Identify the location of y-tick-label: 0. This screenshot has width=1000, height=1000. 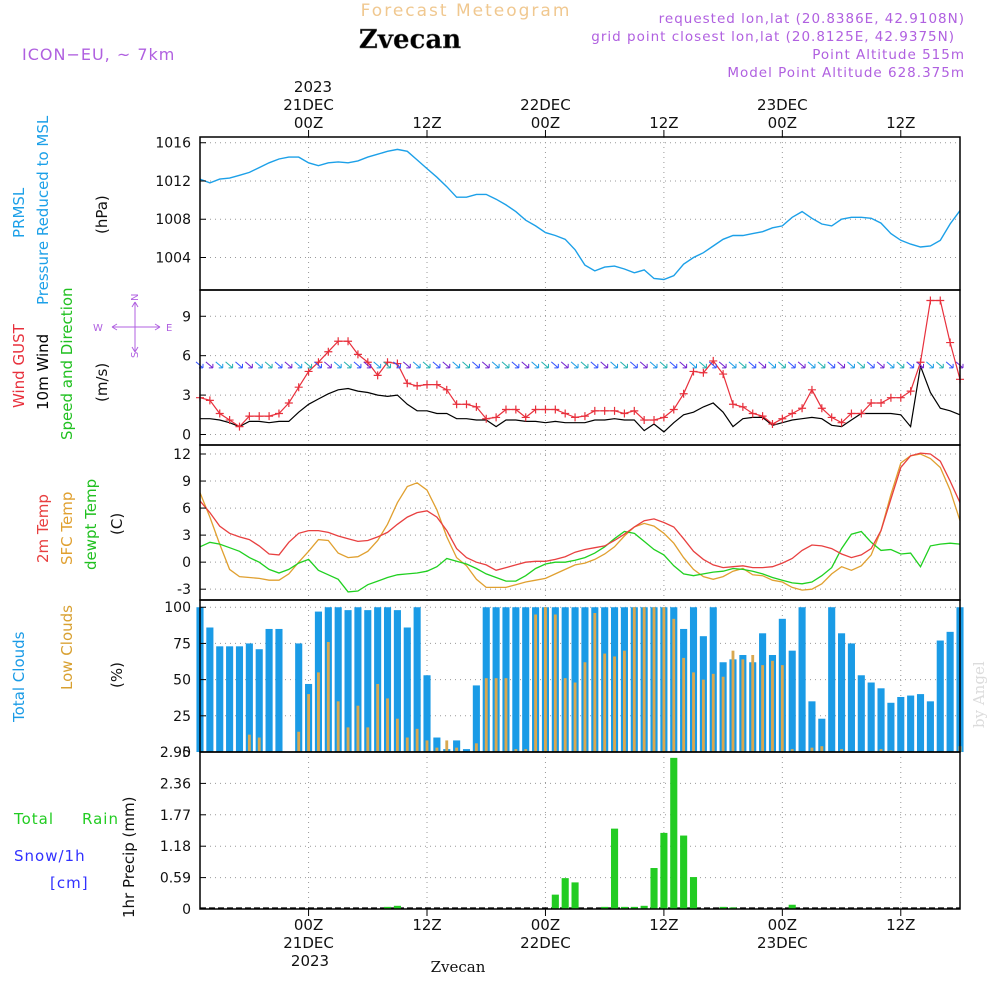
(186, 910).